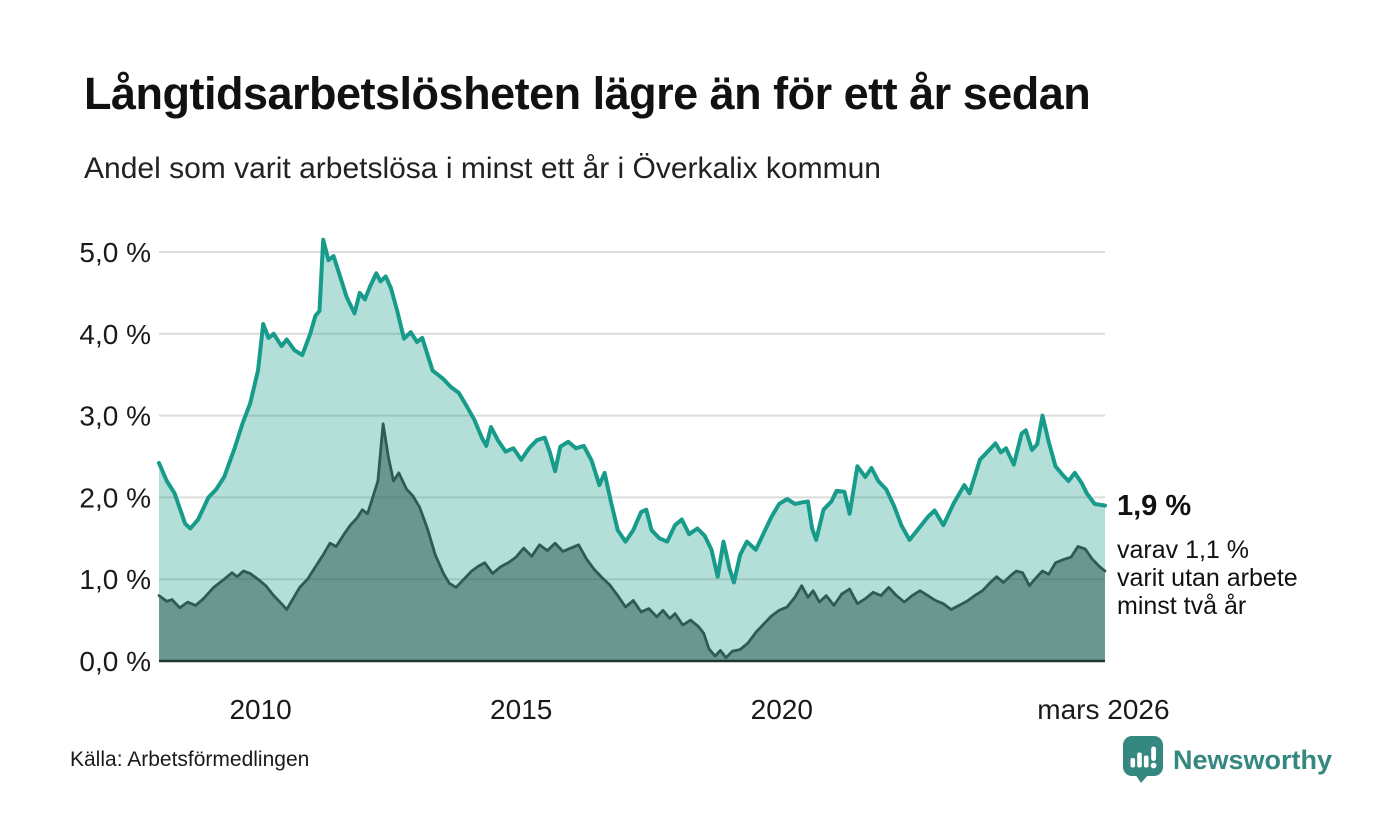 The height and width of the screenshot is (840, 1400). Describe the element at coordinates (115, 497) in the screenshot. I see `y-axis-tick-label: 2,0 %` at that location.